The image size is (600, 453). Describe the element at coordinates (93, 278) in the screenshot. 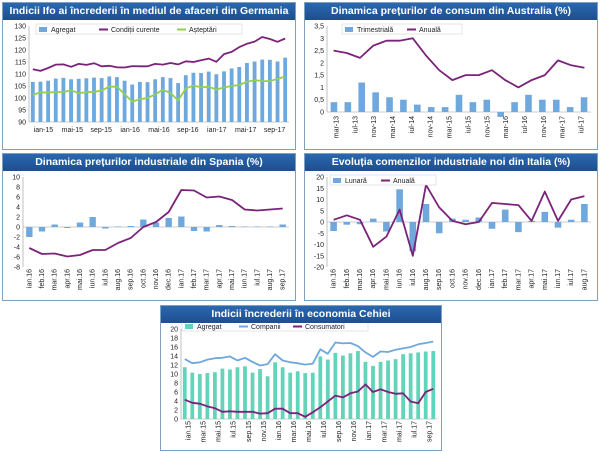

I see `x-tick-label: iun.16` at that location.